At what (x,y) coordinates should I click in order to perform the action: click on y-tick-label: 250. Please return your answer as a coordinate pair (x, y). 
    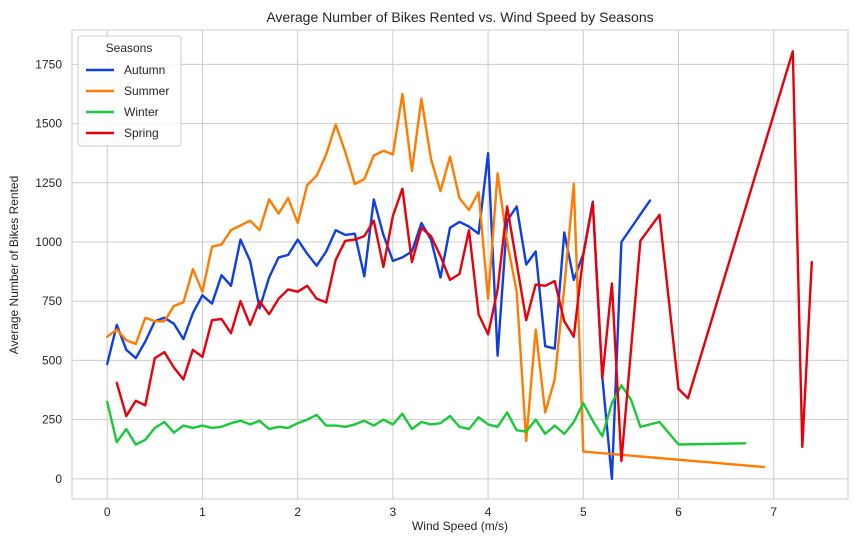
    Looking at the image, I should click on (52, 420).